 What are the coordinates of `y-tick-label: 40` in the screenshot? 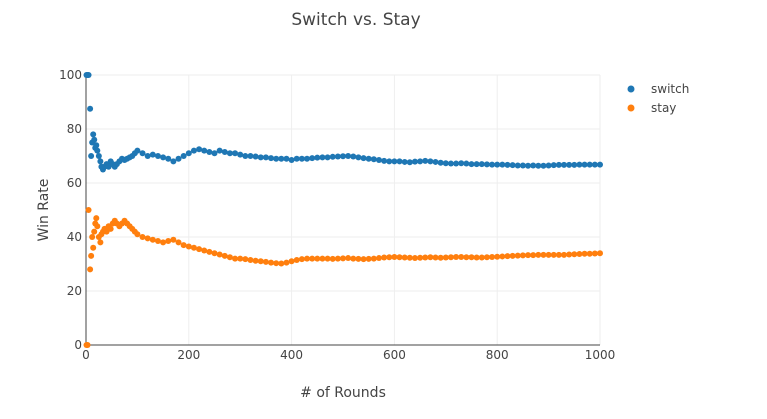 It's located at (74, 237).